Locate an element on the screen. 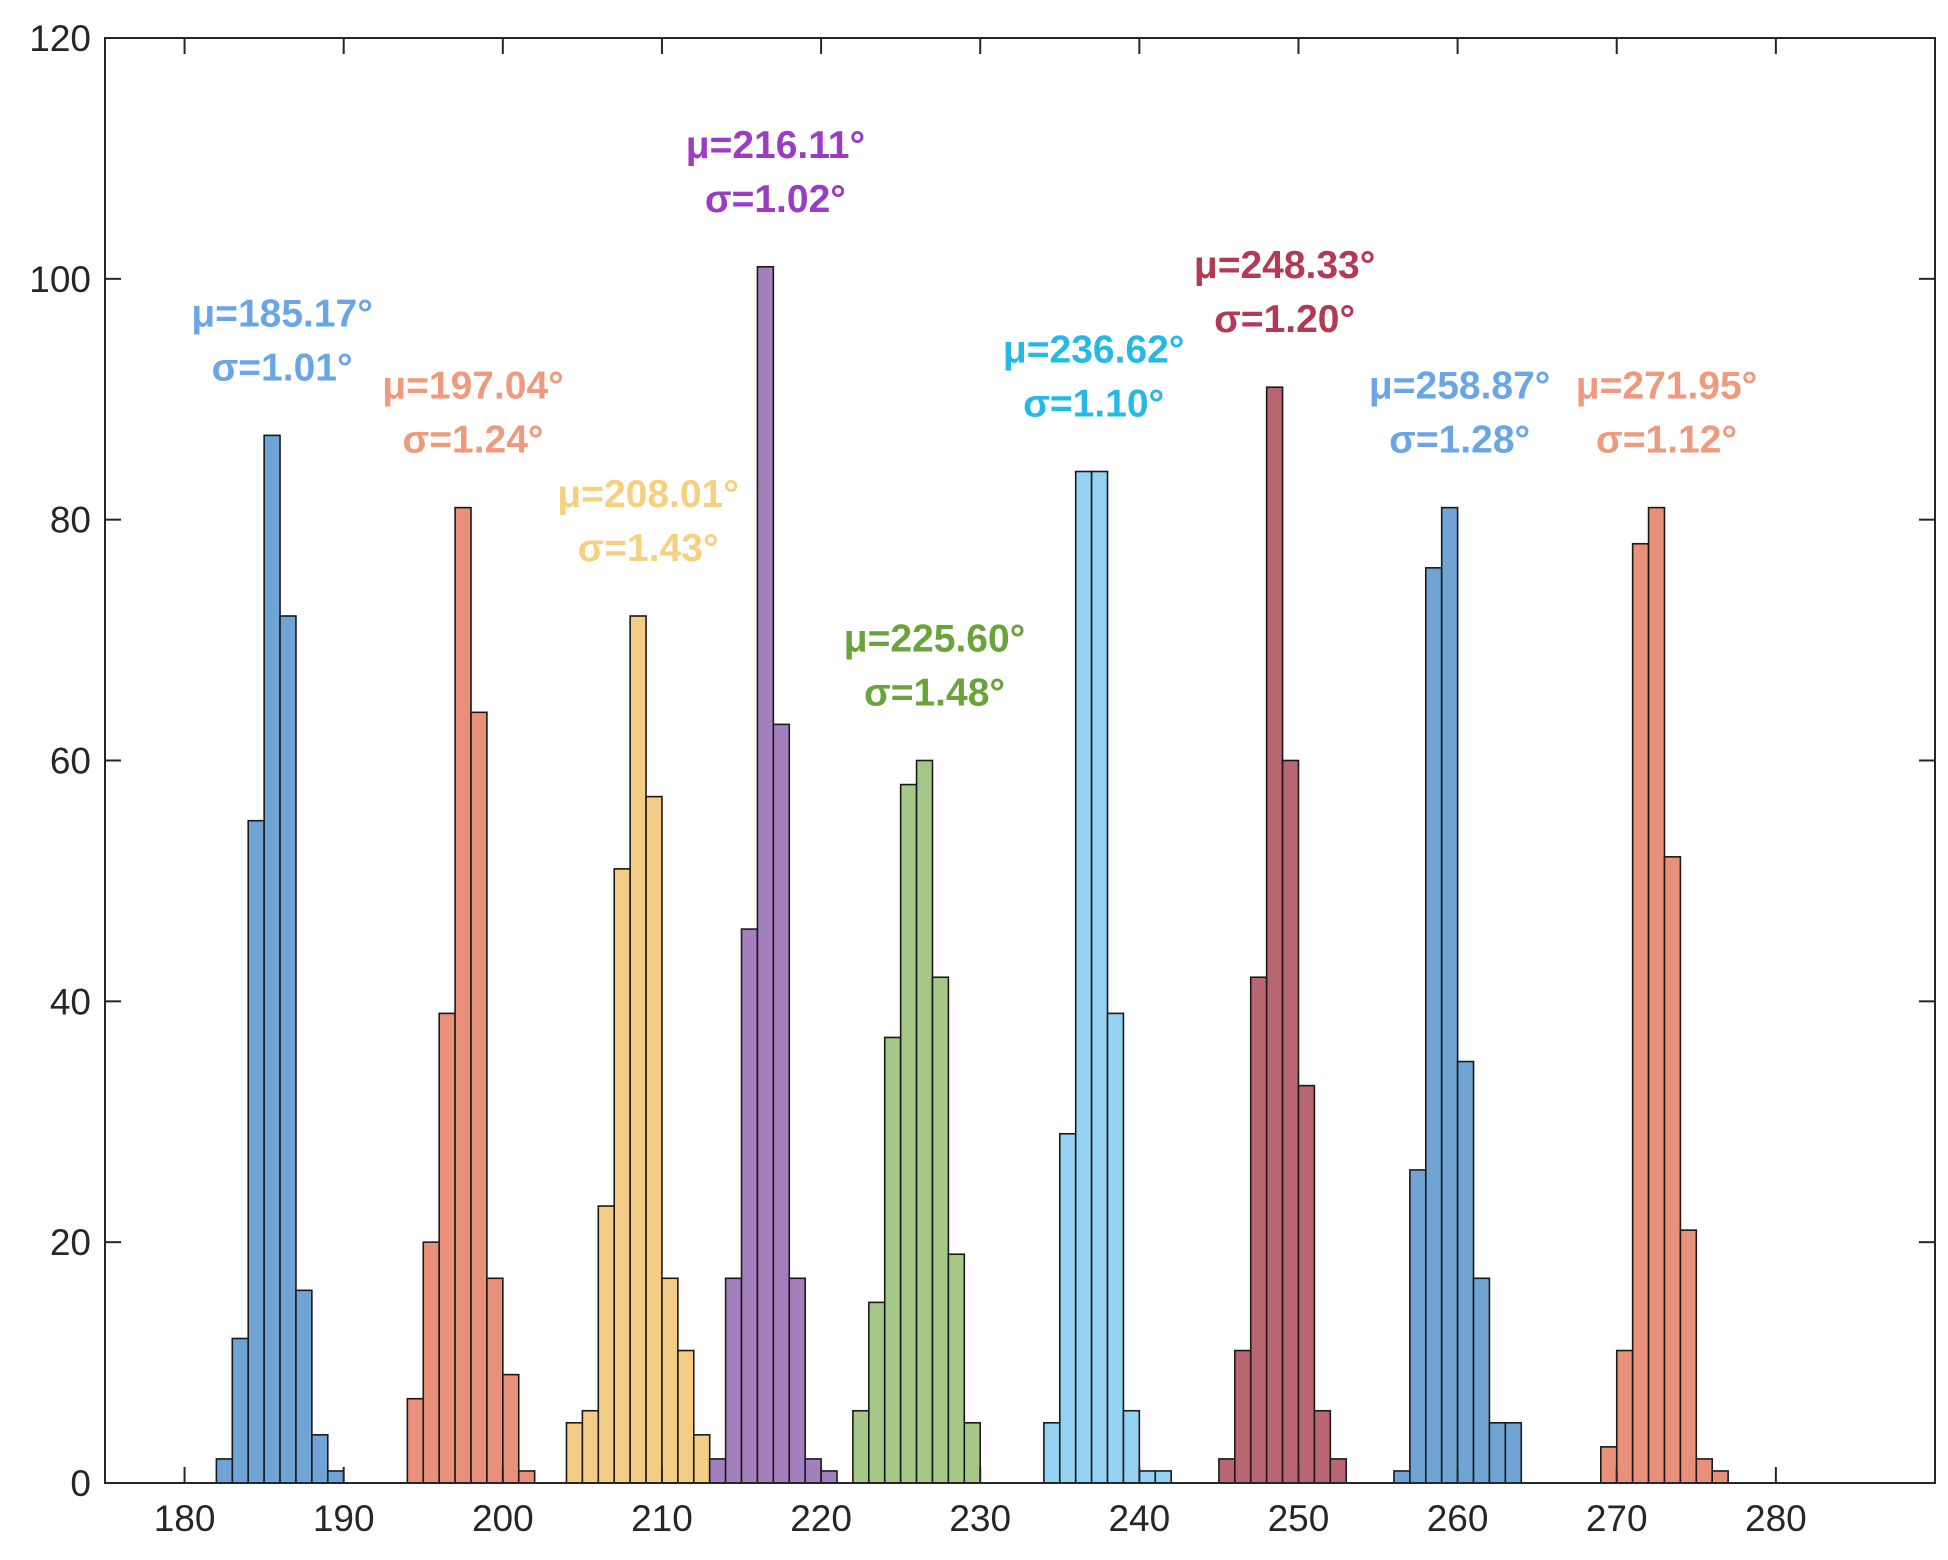  series-s9 is located at coordinates (1664, 995).